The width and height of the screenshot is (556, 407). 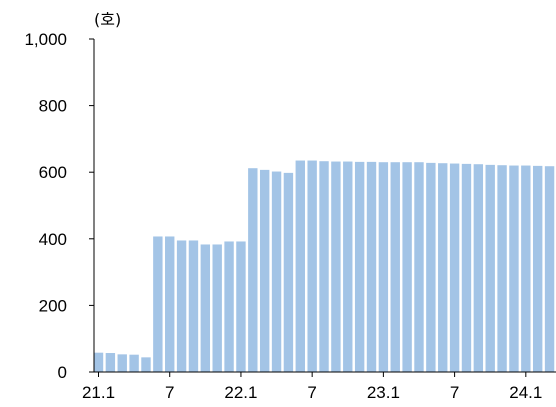 I want to click on x-tick-label: 23.1, so click(x=383, y=392).